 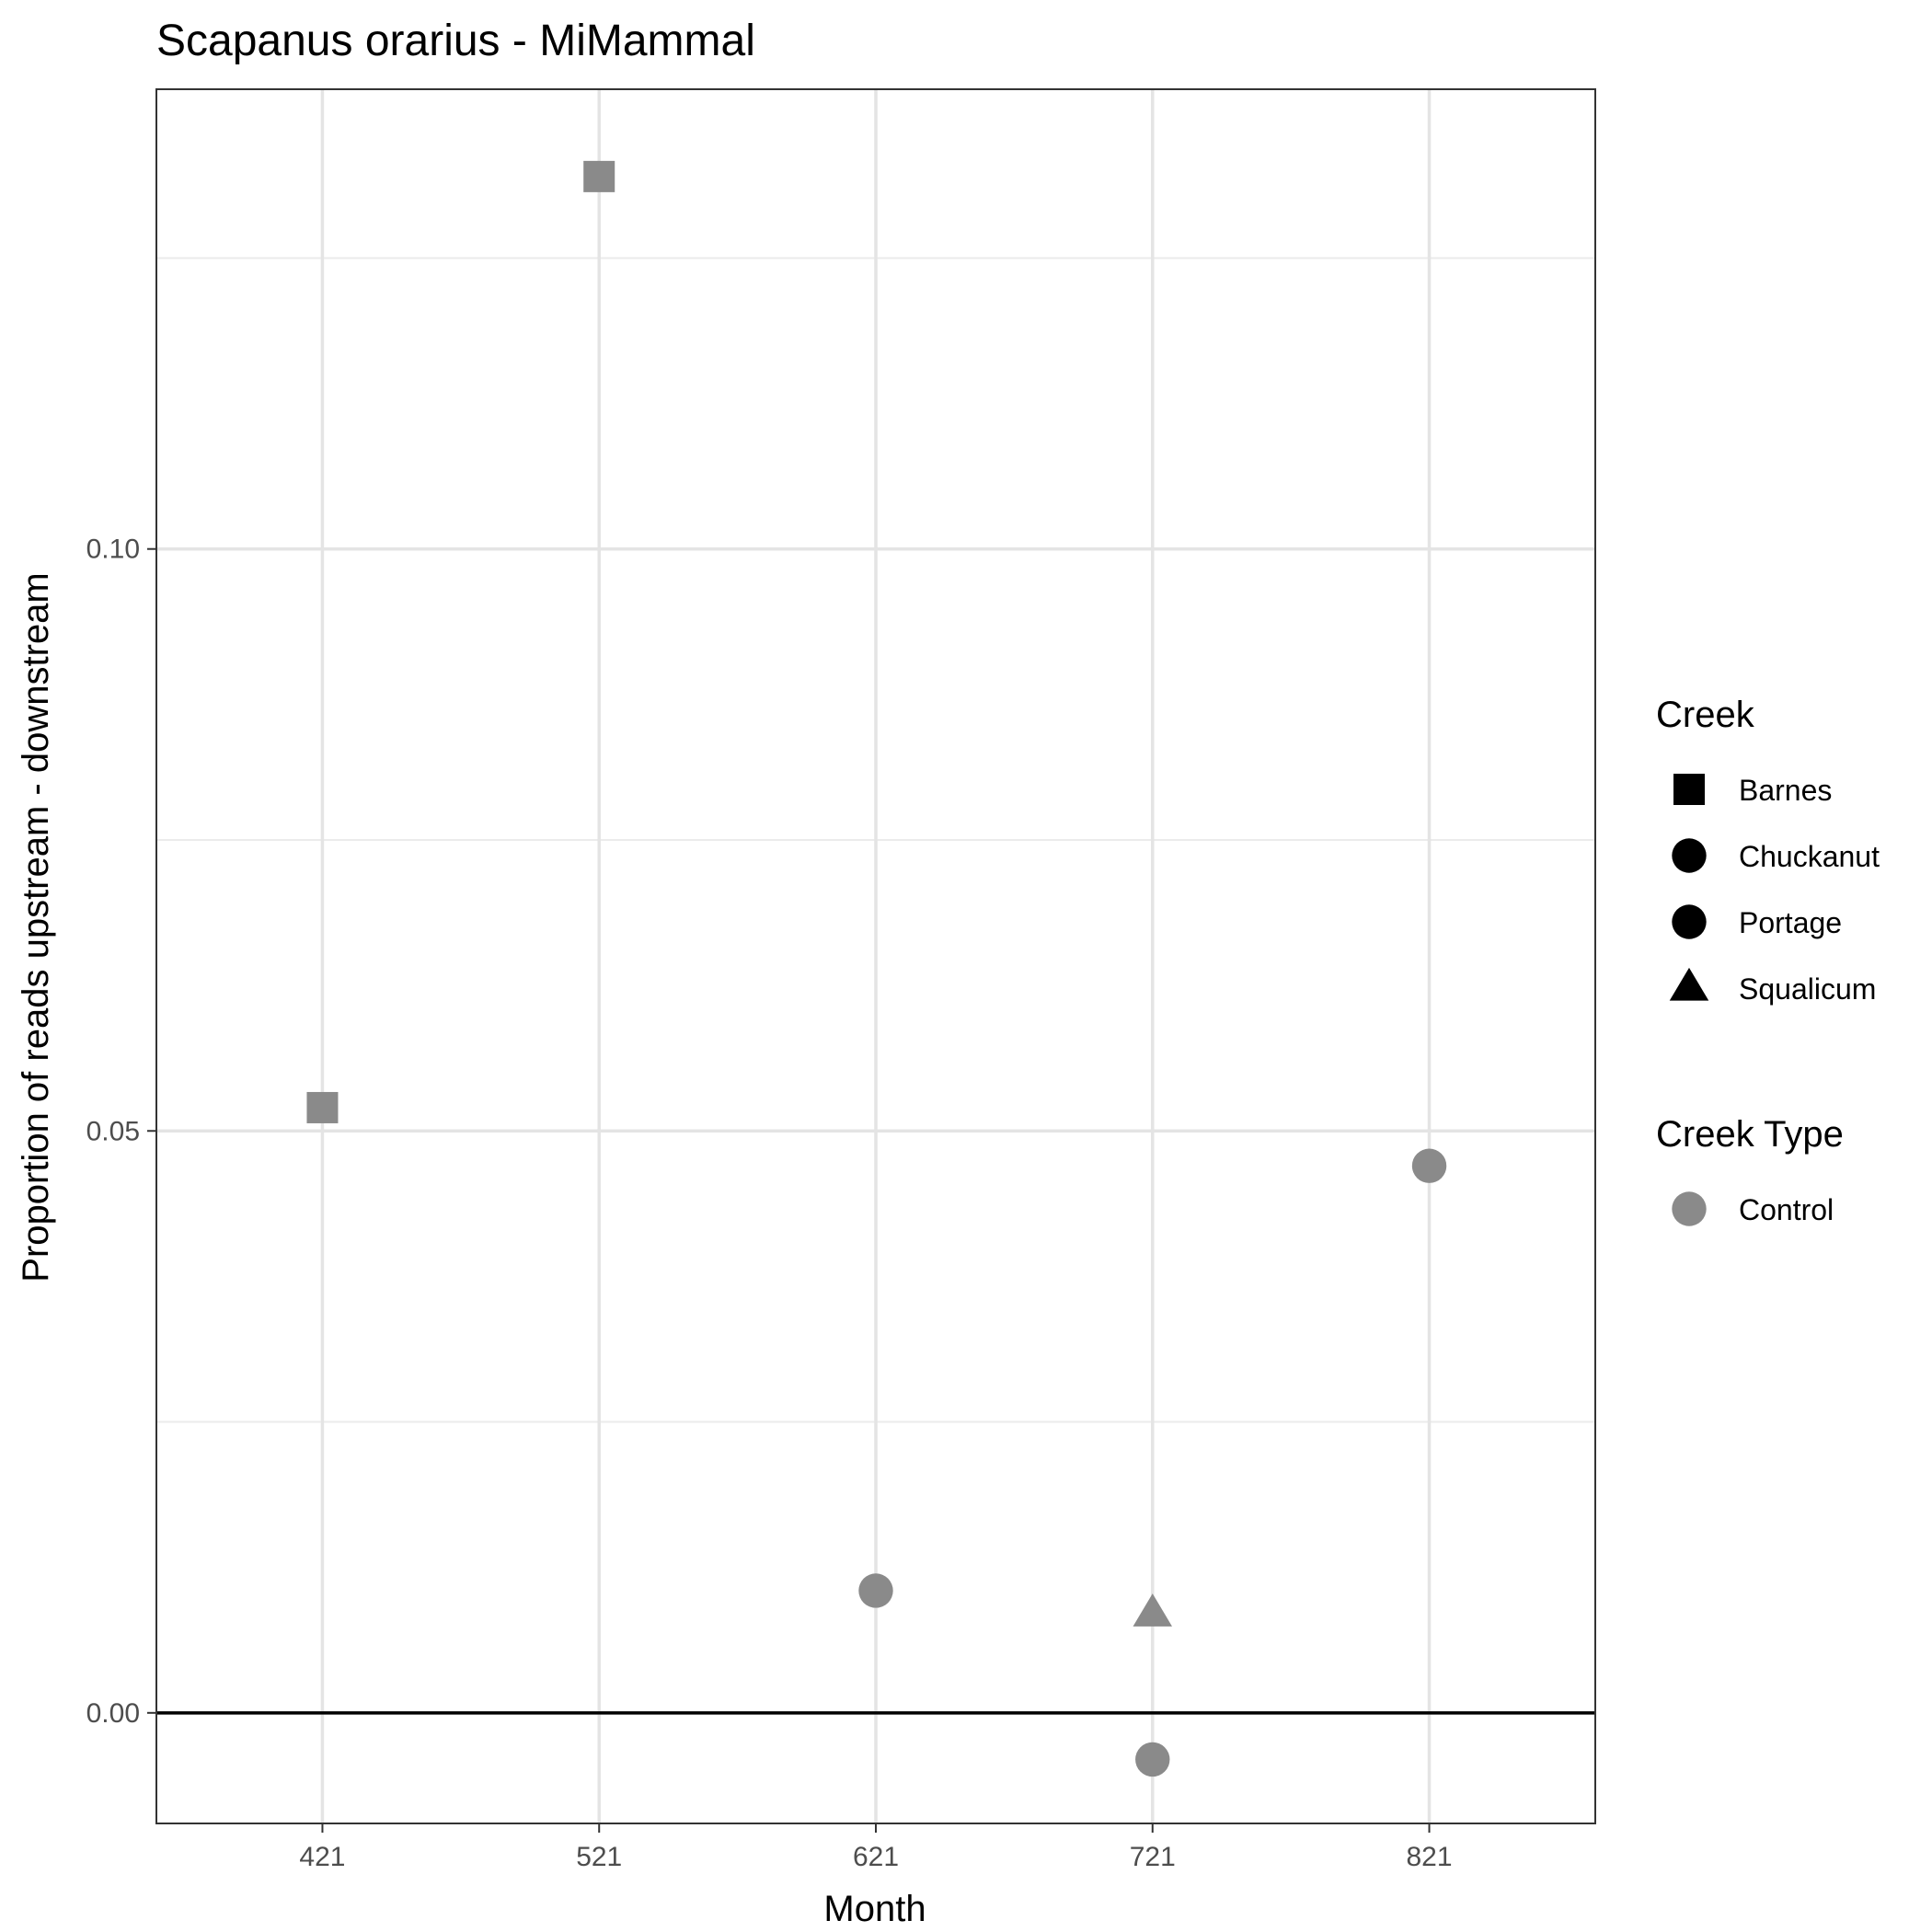 I want to click on legend-label: Chuckanut, so click(x=1809, y=856).